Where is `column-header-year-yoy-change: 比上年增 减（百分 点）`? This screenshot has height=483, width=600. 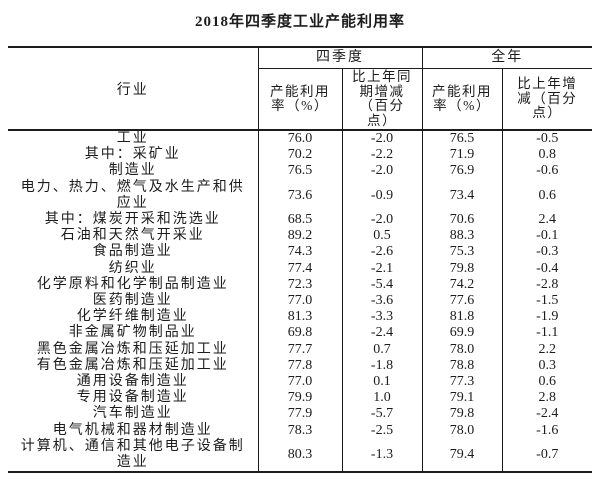 column-header-year-yoy-change: 比上年增 减（百分 点） is located at coordinates (547, 99).